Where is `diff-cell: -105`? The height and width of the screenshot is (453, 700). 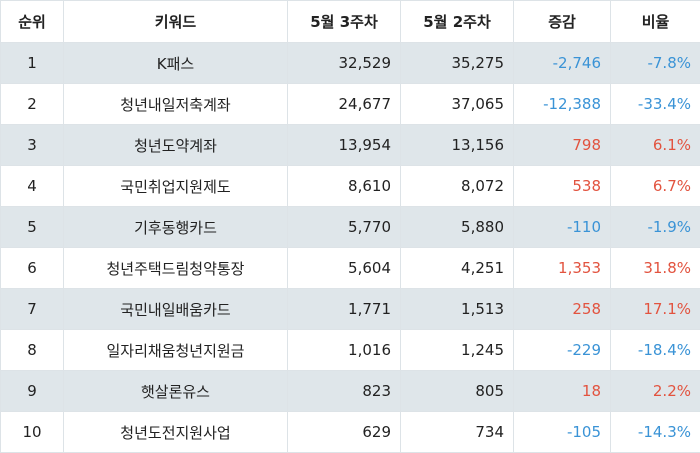
diff-cell: -105 is located at coordinates (562, 432).